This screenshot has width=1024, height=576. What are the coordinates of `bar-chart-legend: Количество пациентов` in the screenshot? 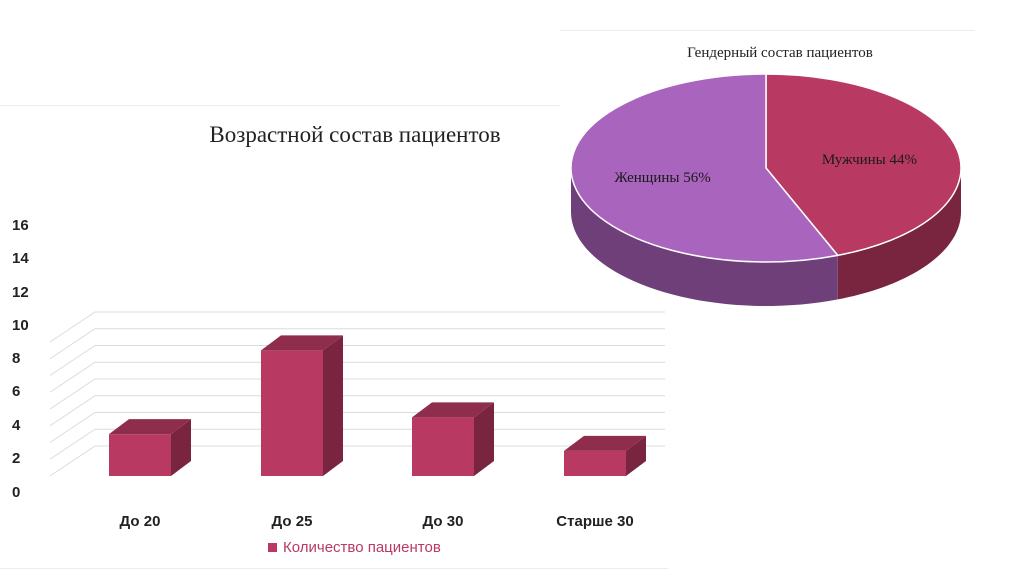 It's located at (354, 547).